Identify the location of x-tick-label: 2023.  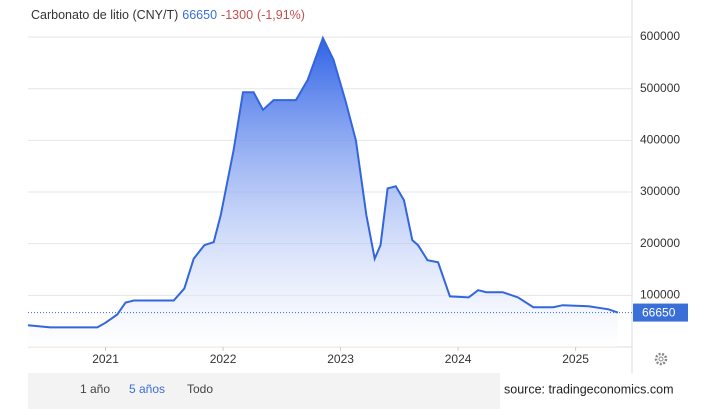
(340, 359).